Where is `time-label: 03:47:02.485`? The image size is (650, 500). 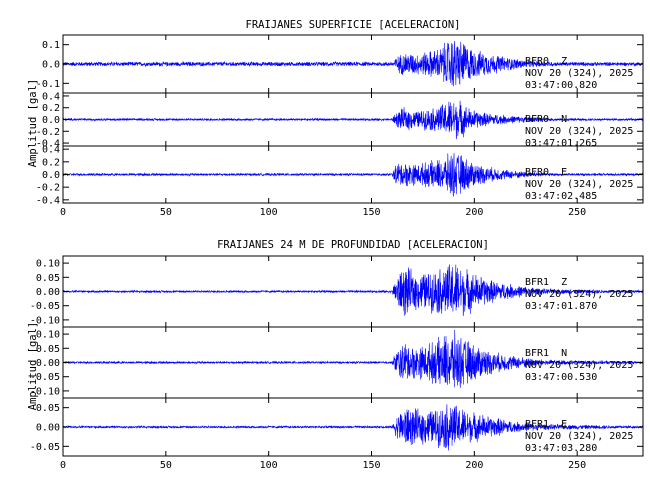
time-label: 03:47:02.485 is located at coordinates (561, 196).